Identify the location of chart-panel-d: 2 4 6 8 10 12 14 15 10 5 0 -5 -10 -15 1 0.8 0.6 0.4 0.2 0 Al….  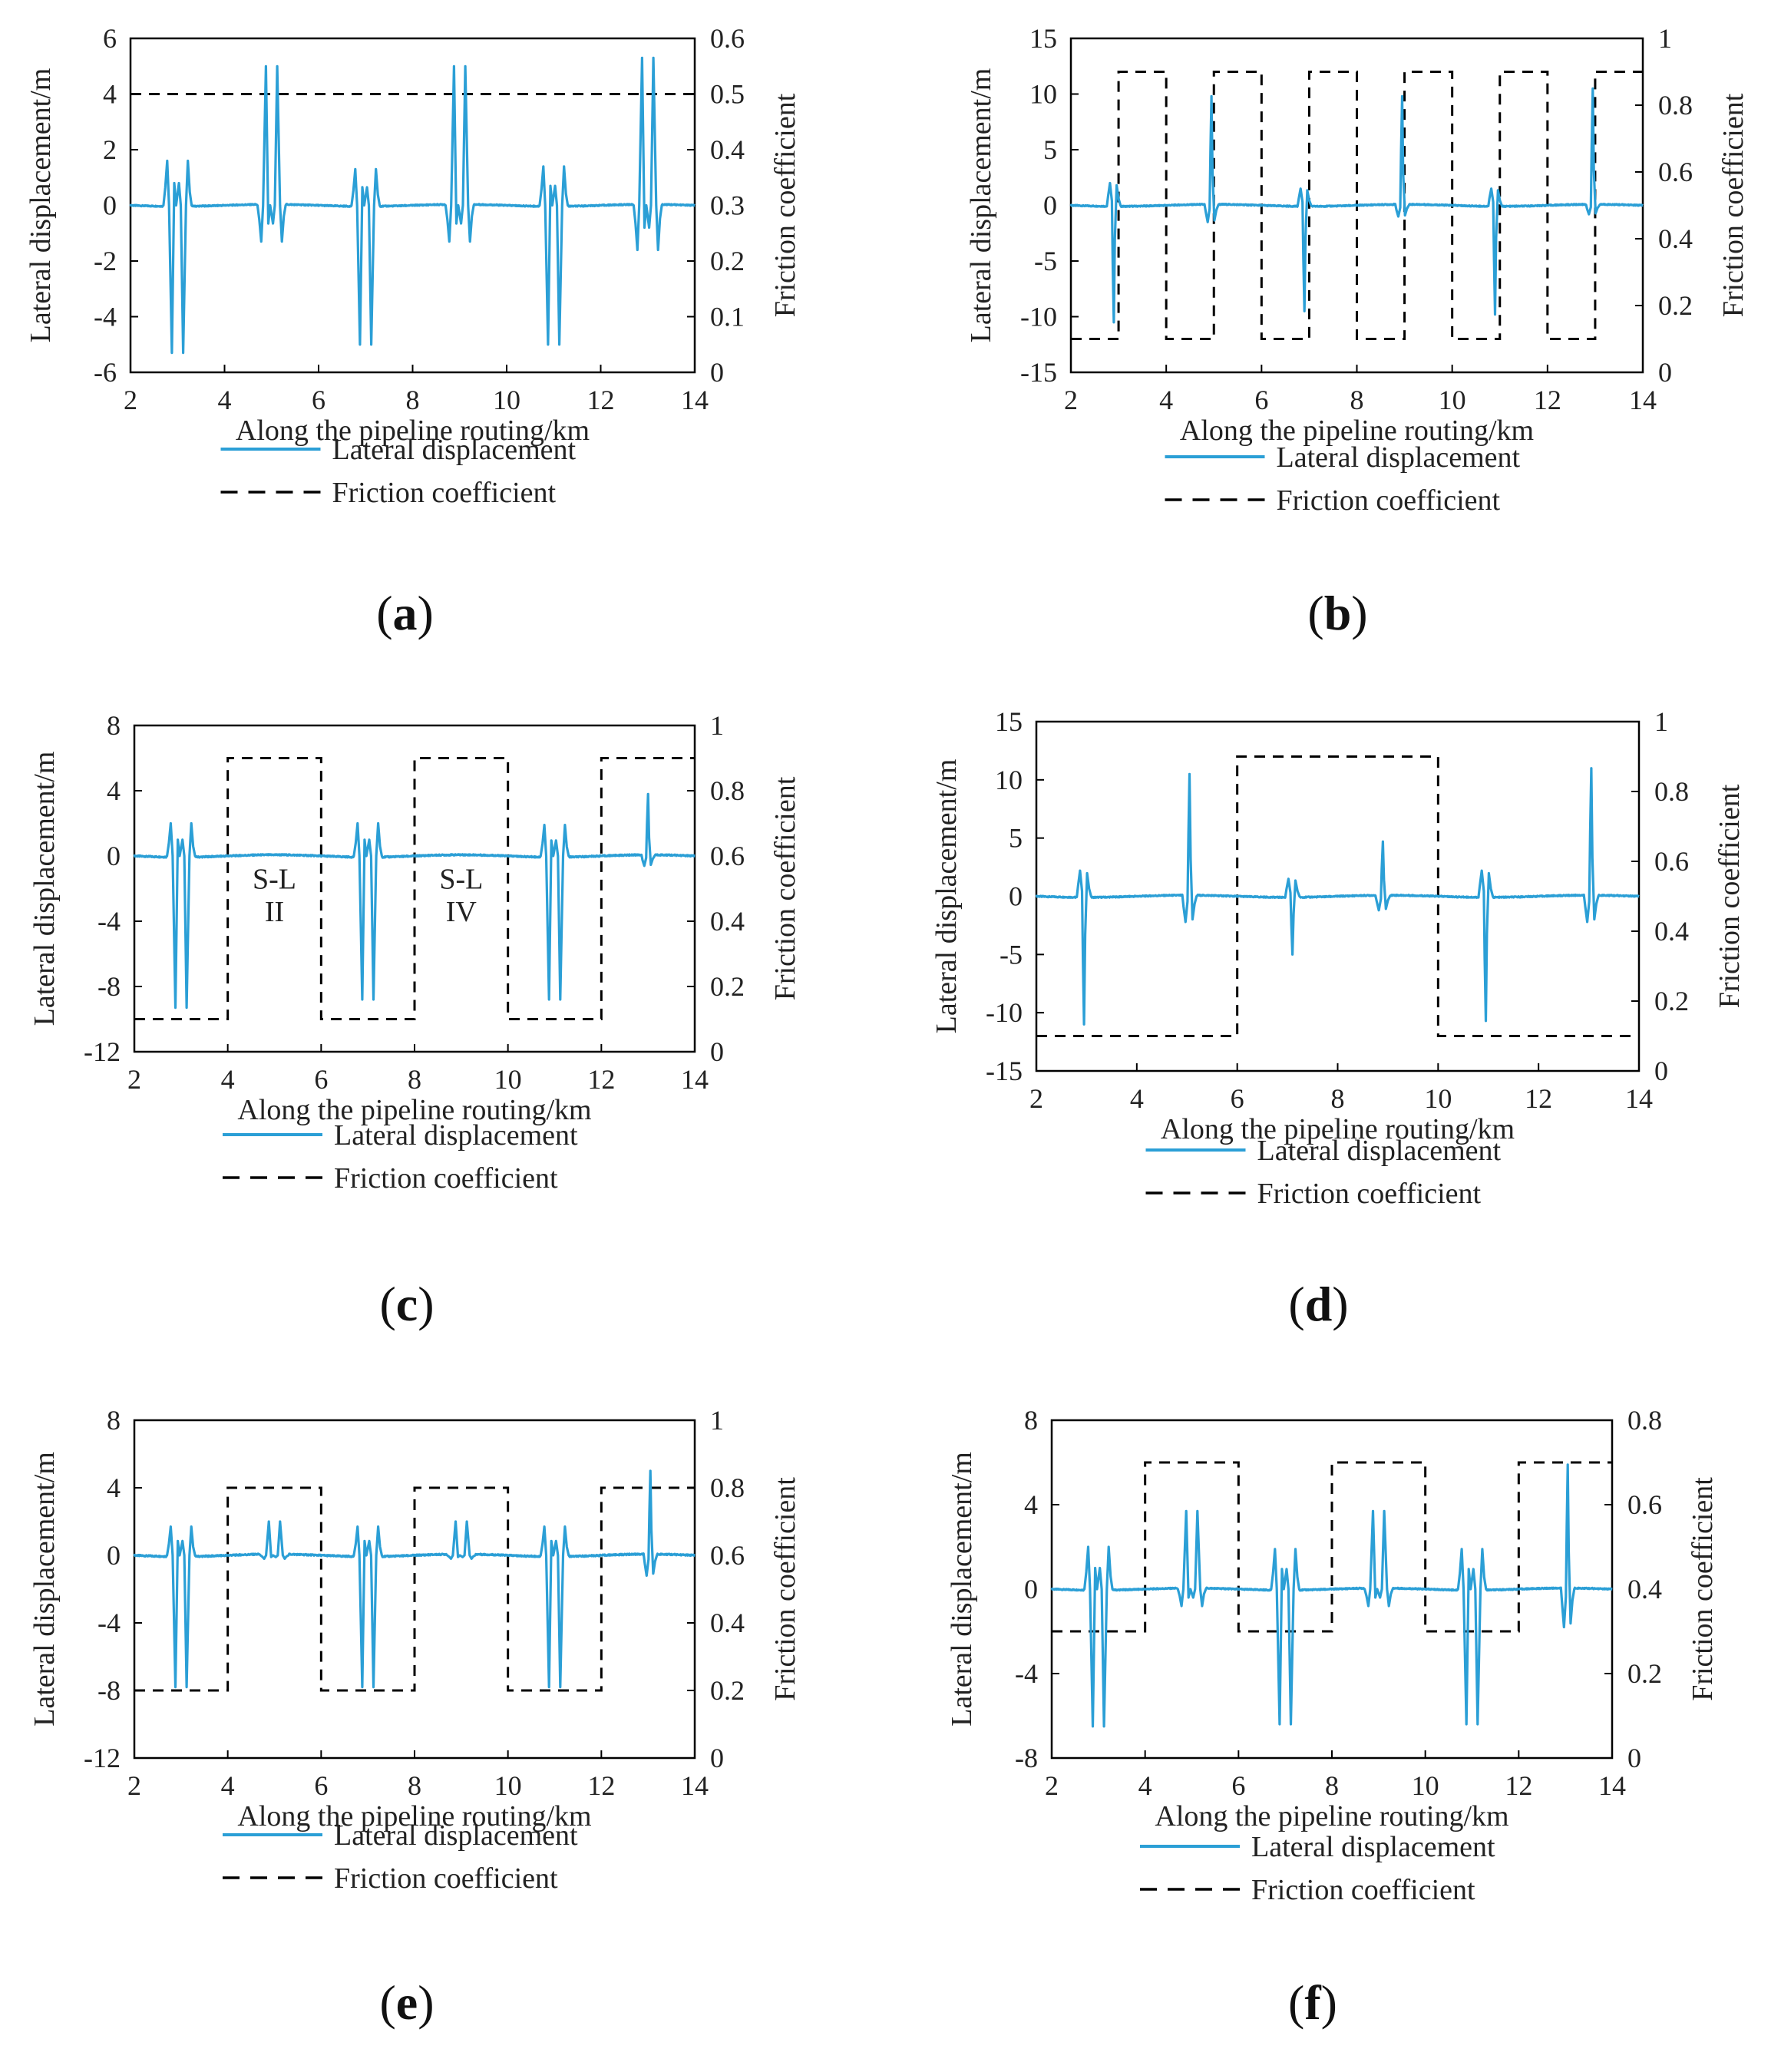
(1338, 1018).